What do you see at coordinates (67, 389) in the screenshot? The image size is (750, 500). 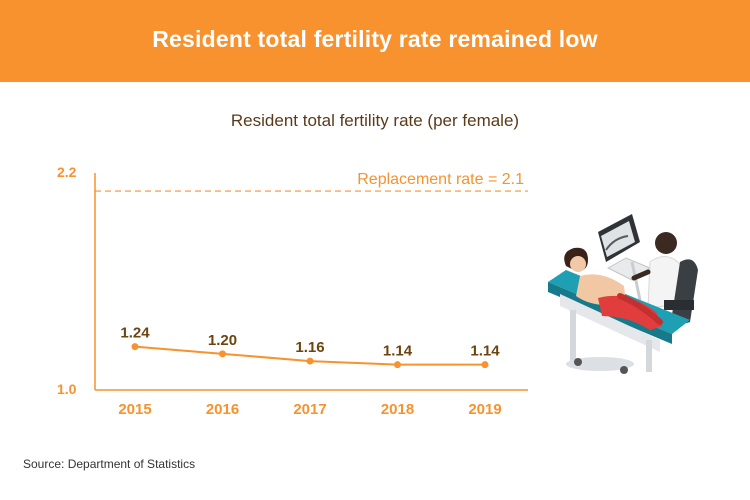 I see `y-tick-label: 1.0` at bounding box center [67, 389].